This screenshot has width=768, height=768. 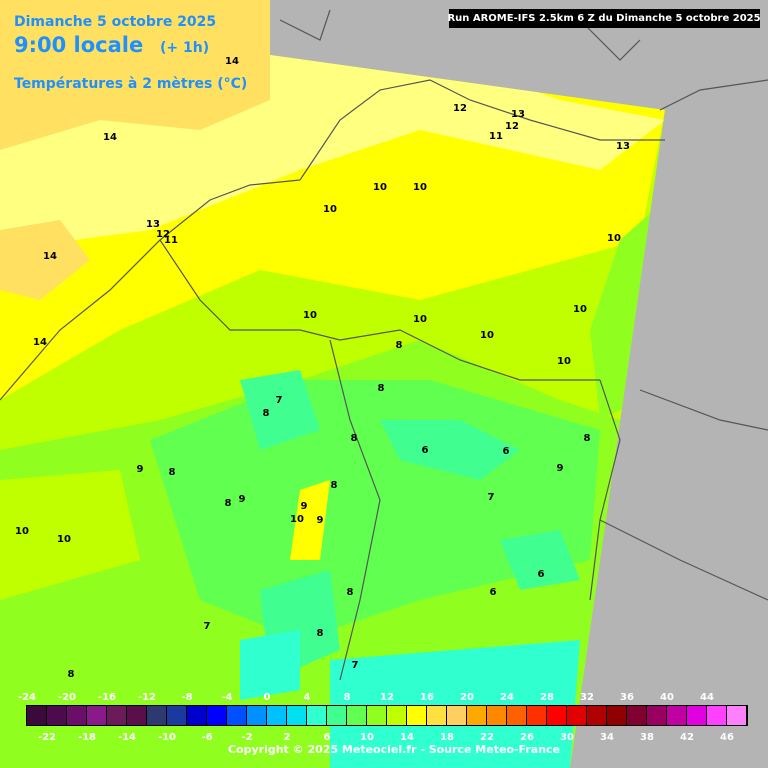 What do you see at coordinates (130, 84) in the screenshot?
I see `field-name: Températures à 2 mètres (°C)` at bounding box center [130, 84].